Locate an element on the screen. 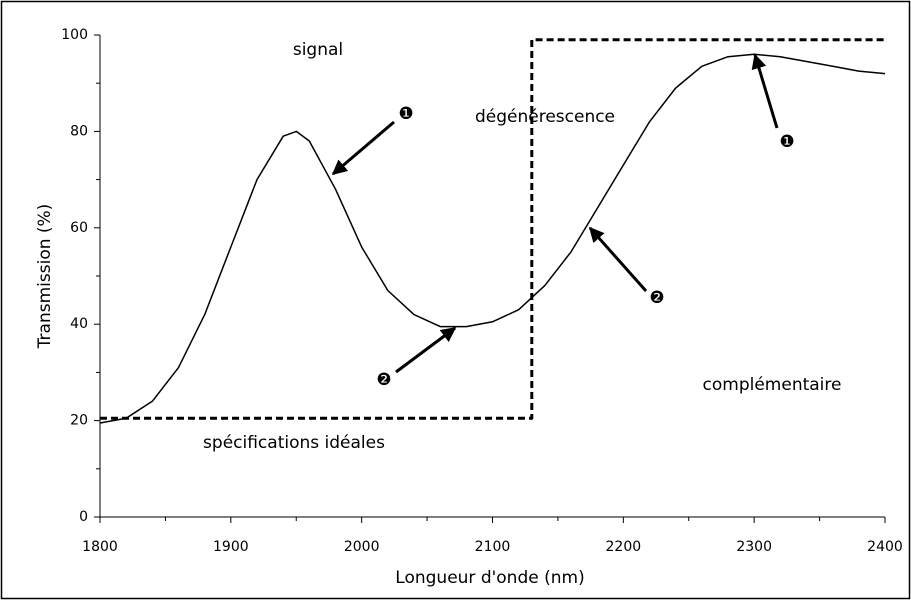 The width and height of the screenshot is (911, 600). annotation: complémentaire is located at coordinates (772, 385).